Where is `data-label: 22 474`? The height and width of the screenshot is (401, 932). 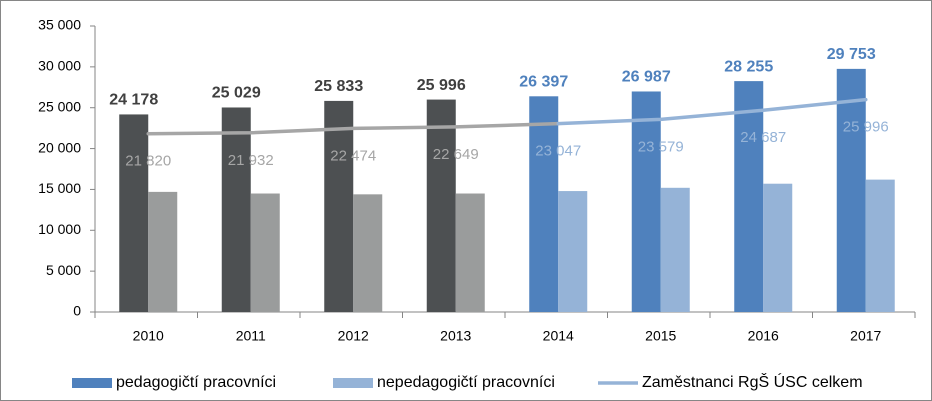 data-label: 22 474 is located at coordinates (353, 155).